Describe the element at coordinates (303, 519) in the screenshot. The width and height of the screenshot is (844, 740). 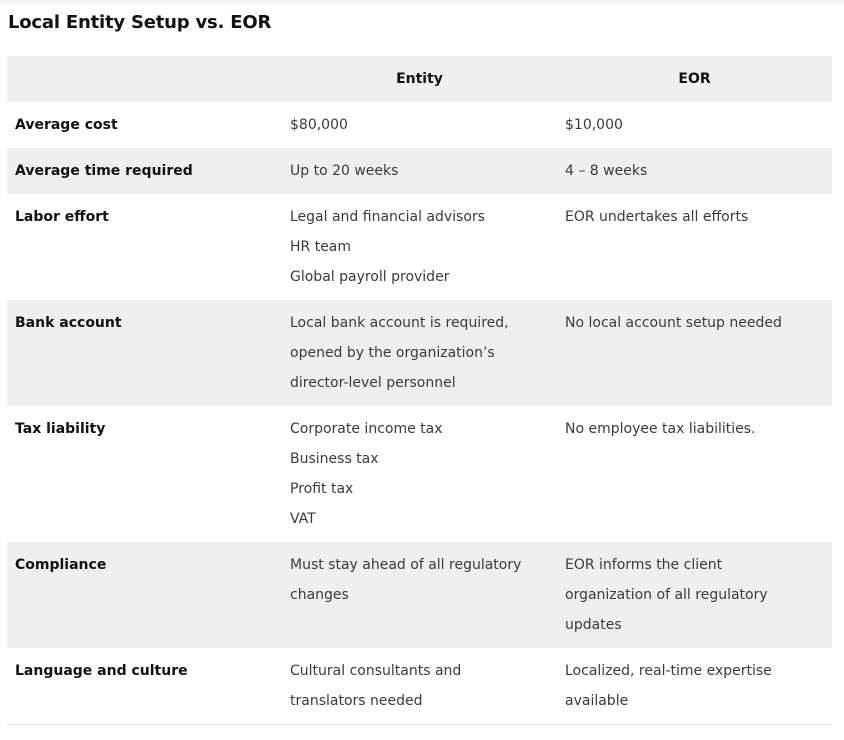
I see `entity-cell-line: VAT` at that location.